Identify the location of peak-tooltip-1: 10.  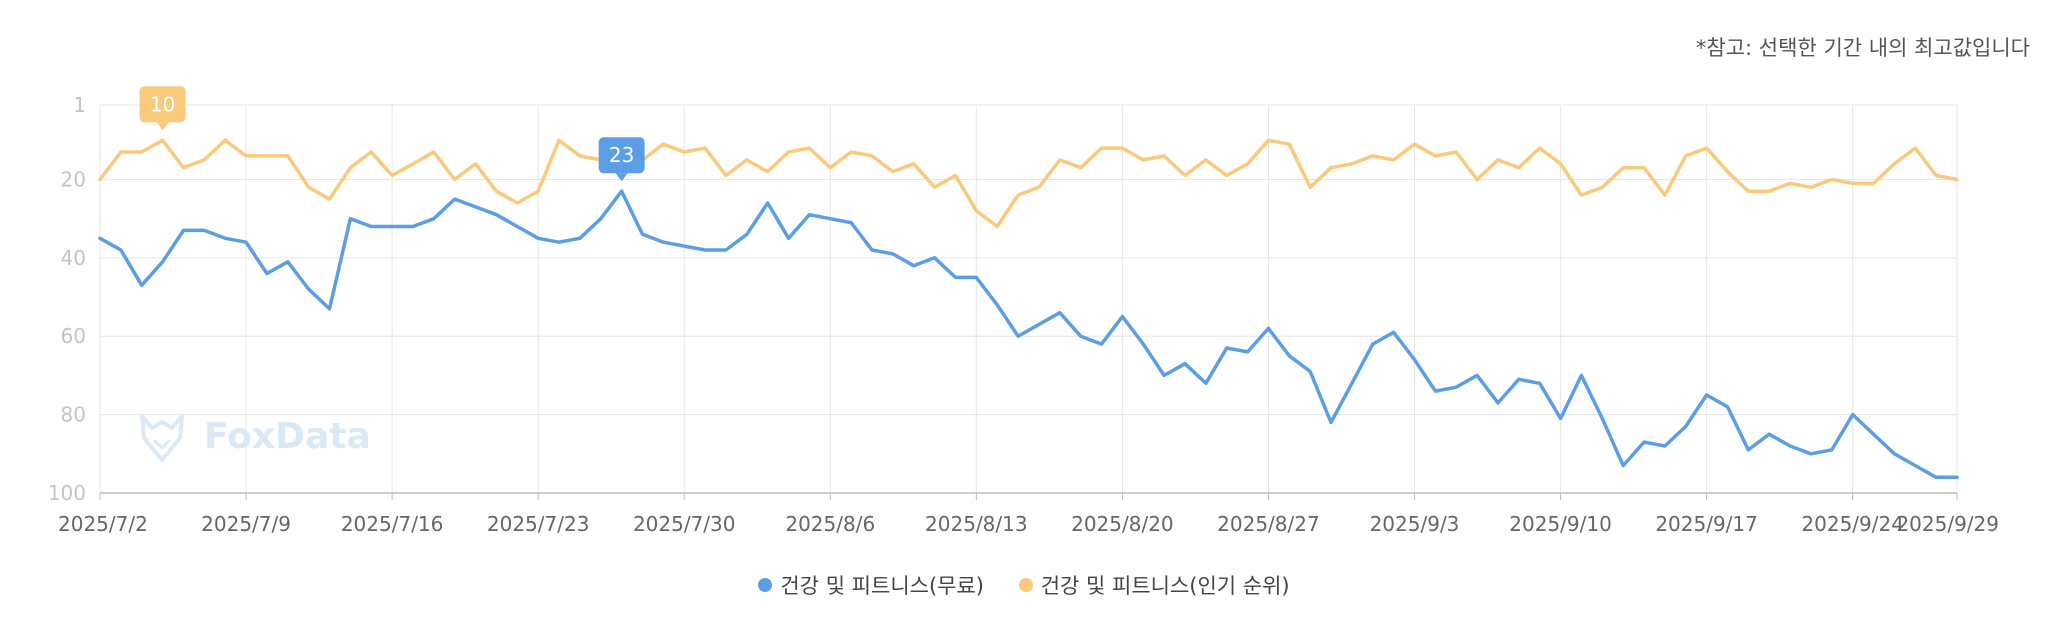
(162, 108).